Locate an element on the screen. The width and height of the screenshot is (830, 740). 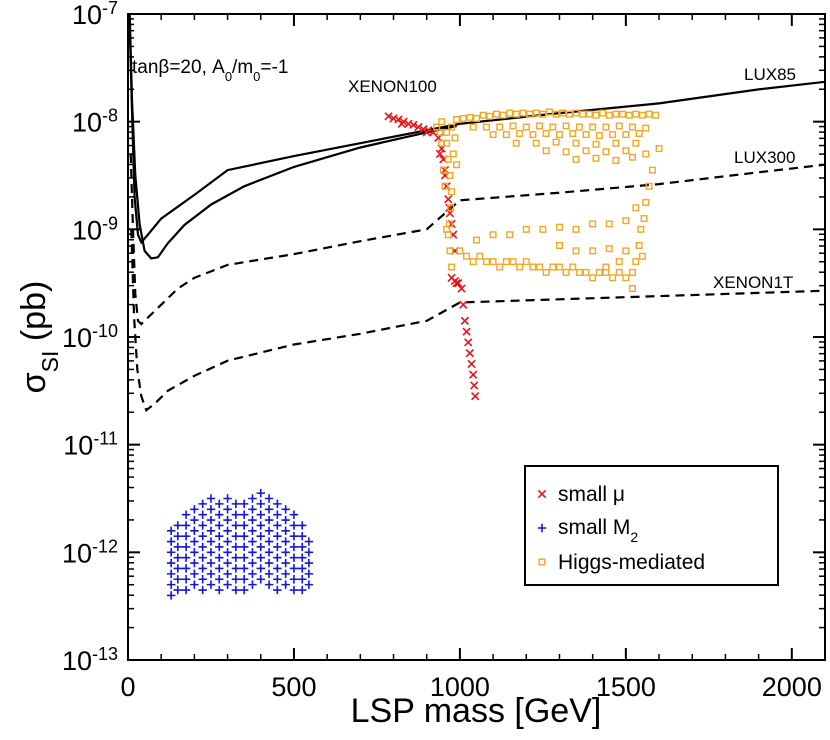
label-xenon1t: XENON1T is located at coordinates (753, 282).